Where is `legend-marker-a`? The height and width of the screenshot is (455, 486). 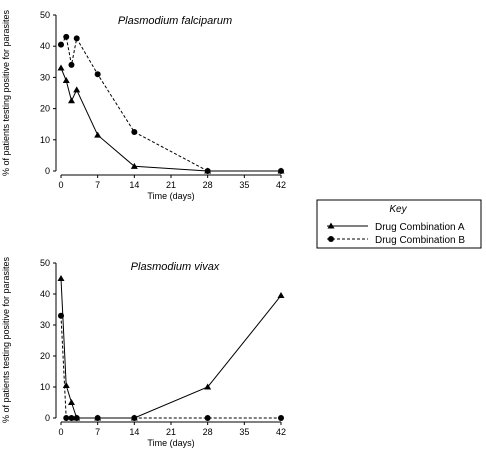 legend-marker-a is located at coordinates (331, 225).